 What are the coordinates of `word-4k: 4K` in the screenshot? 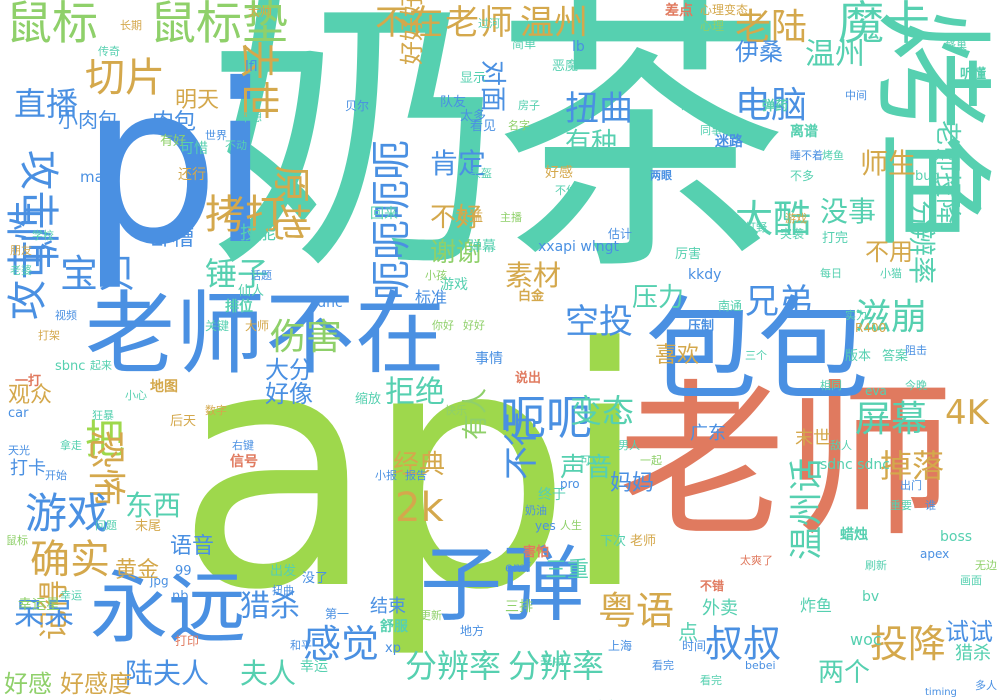 It's located at (967, 413).